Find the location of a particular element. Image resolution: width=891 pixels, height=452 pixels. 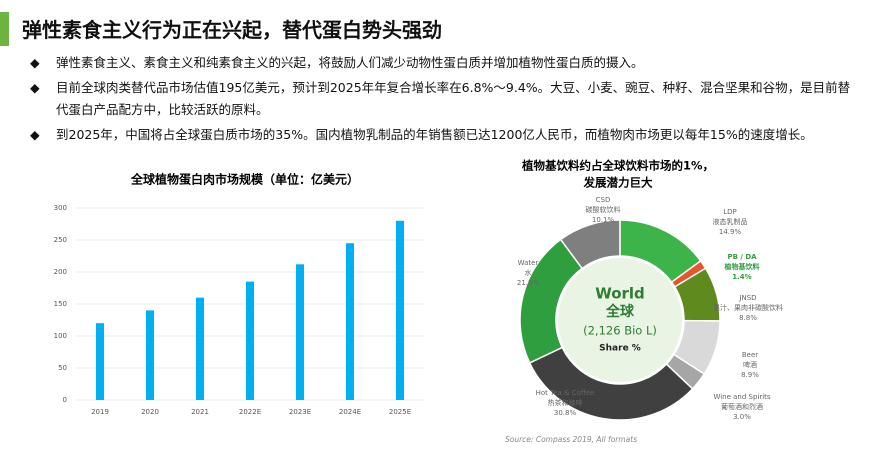

segment-sublabel: 植物基饮料 is located at coordinates (742, 266).